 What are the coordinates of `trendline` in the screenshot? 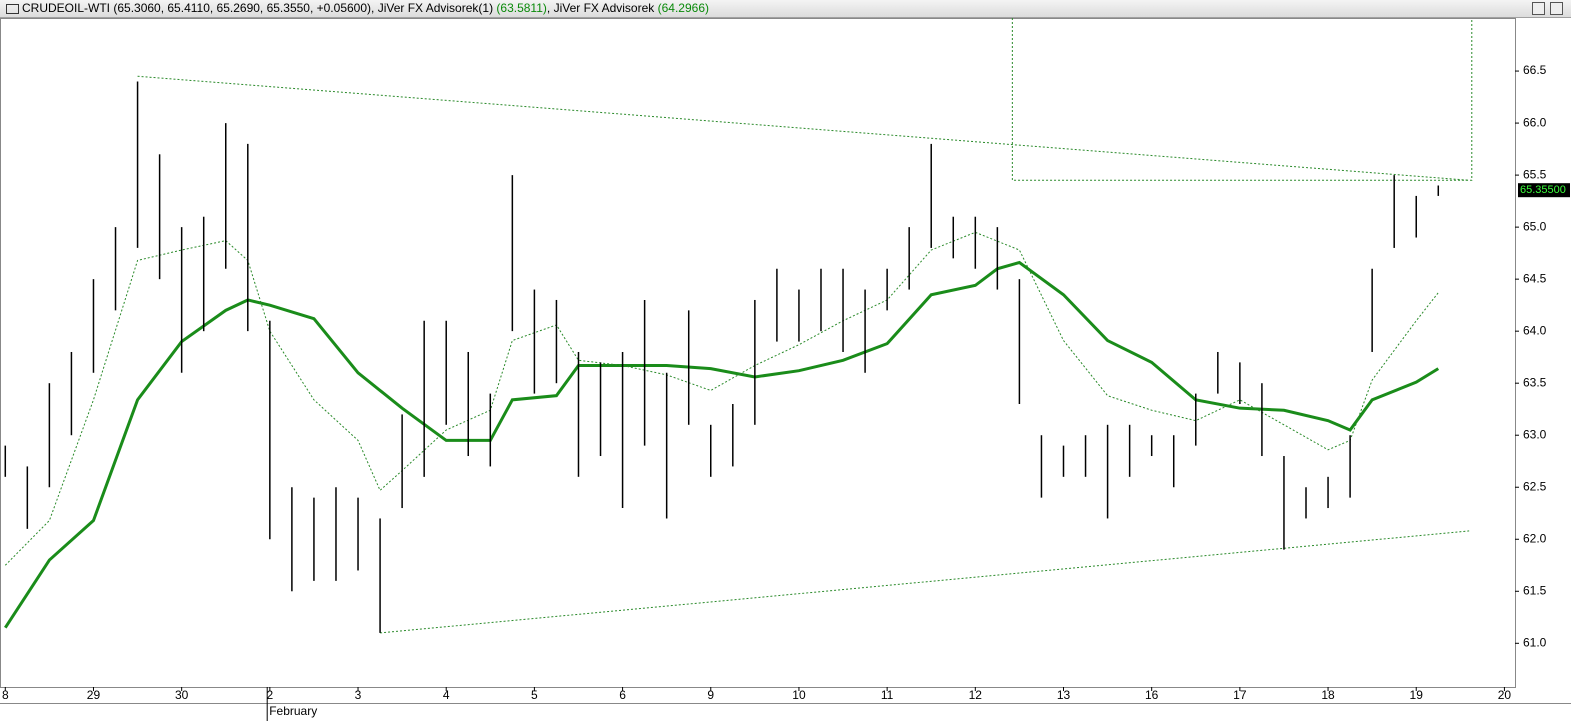 It's located at (803, 128).